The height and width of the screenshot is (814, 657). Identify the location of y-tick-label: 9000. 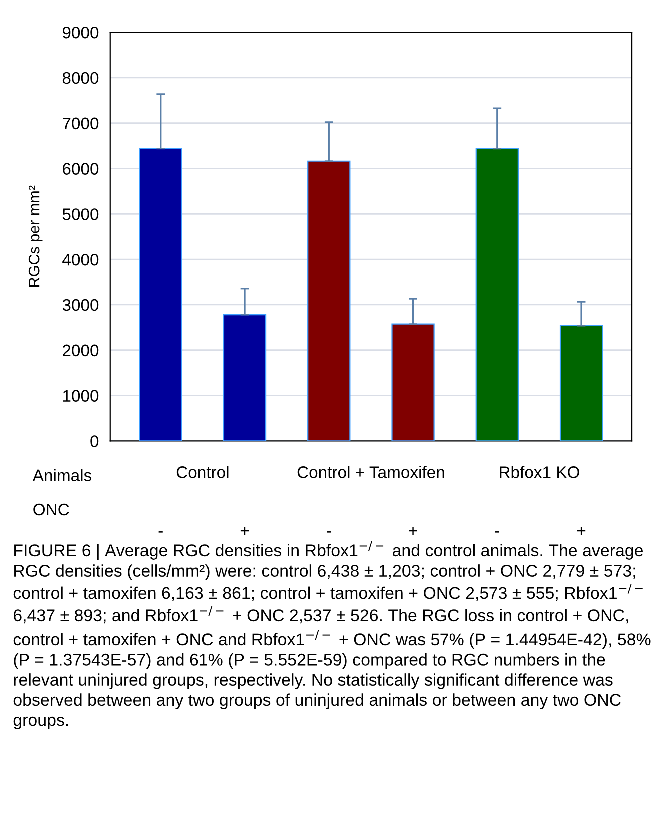
(80, 32).